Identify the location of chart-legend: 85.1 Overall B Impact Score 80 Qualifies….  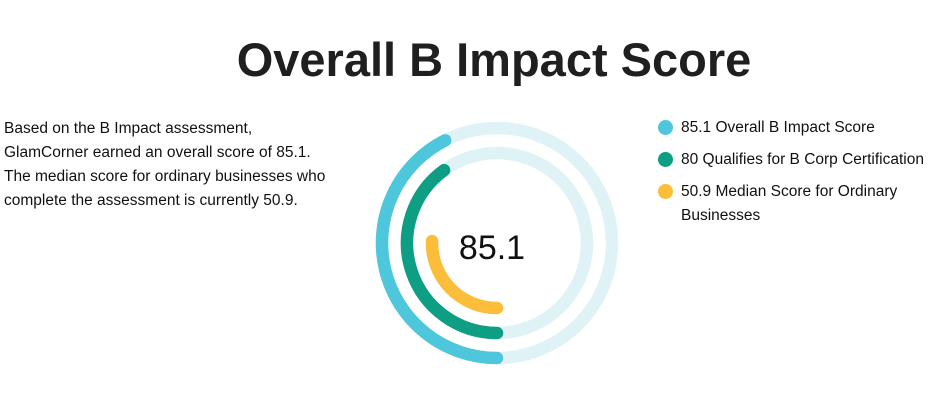
(797, 176).